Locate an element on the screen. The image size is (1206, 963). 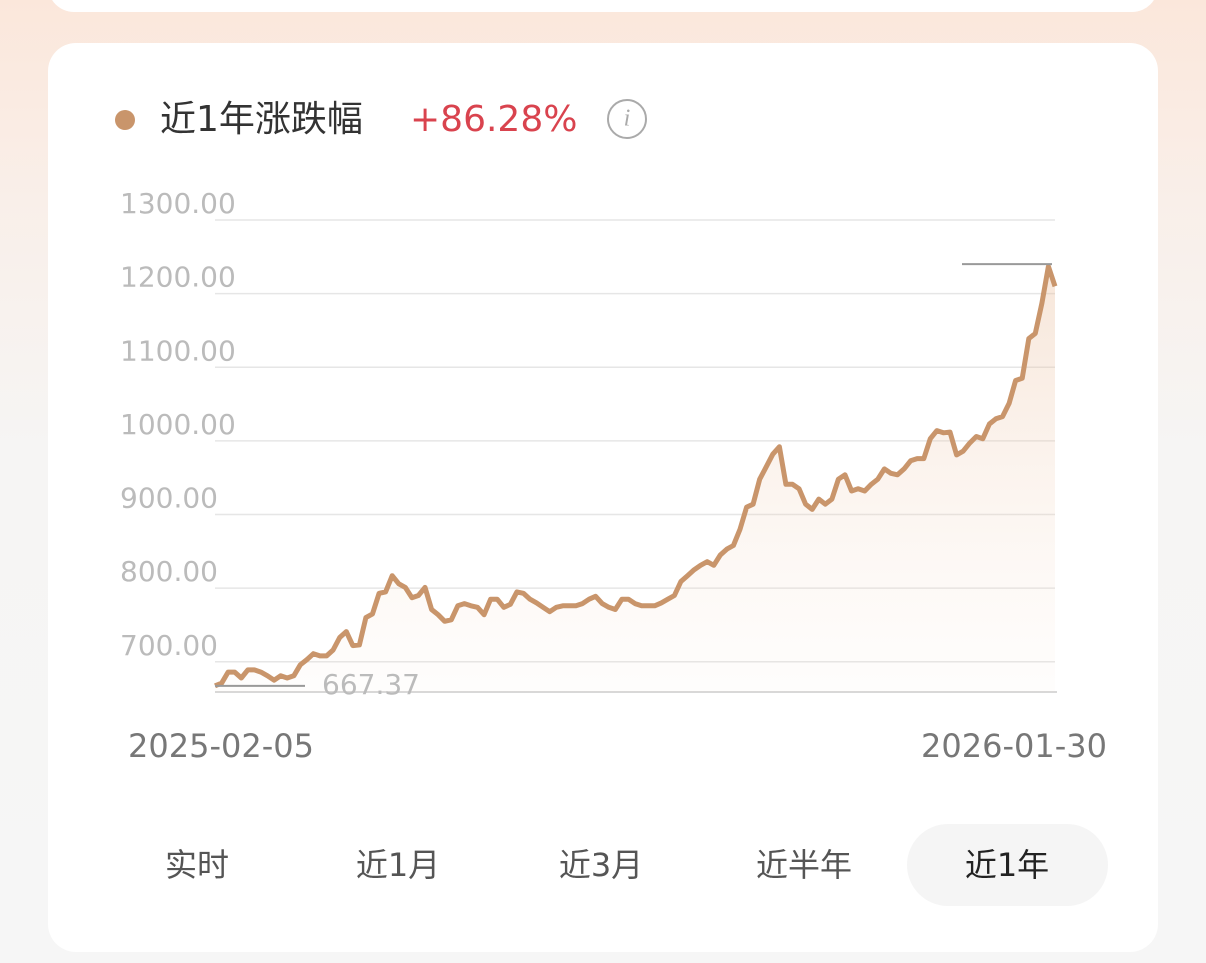
y-tick-label: 1300.00 is located at coordinates (178, 203).